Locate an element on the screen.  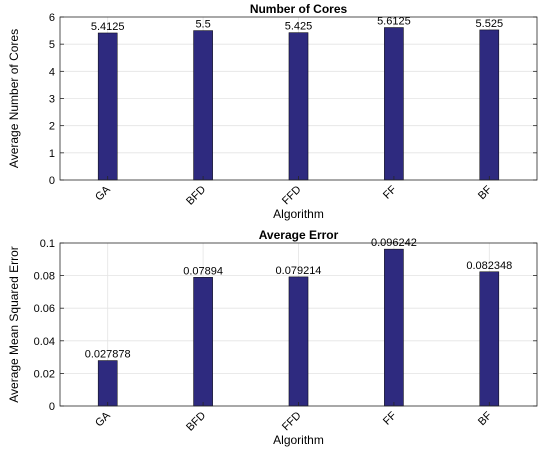
data-label: 5.425 is located at coordinates (299, 27).